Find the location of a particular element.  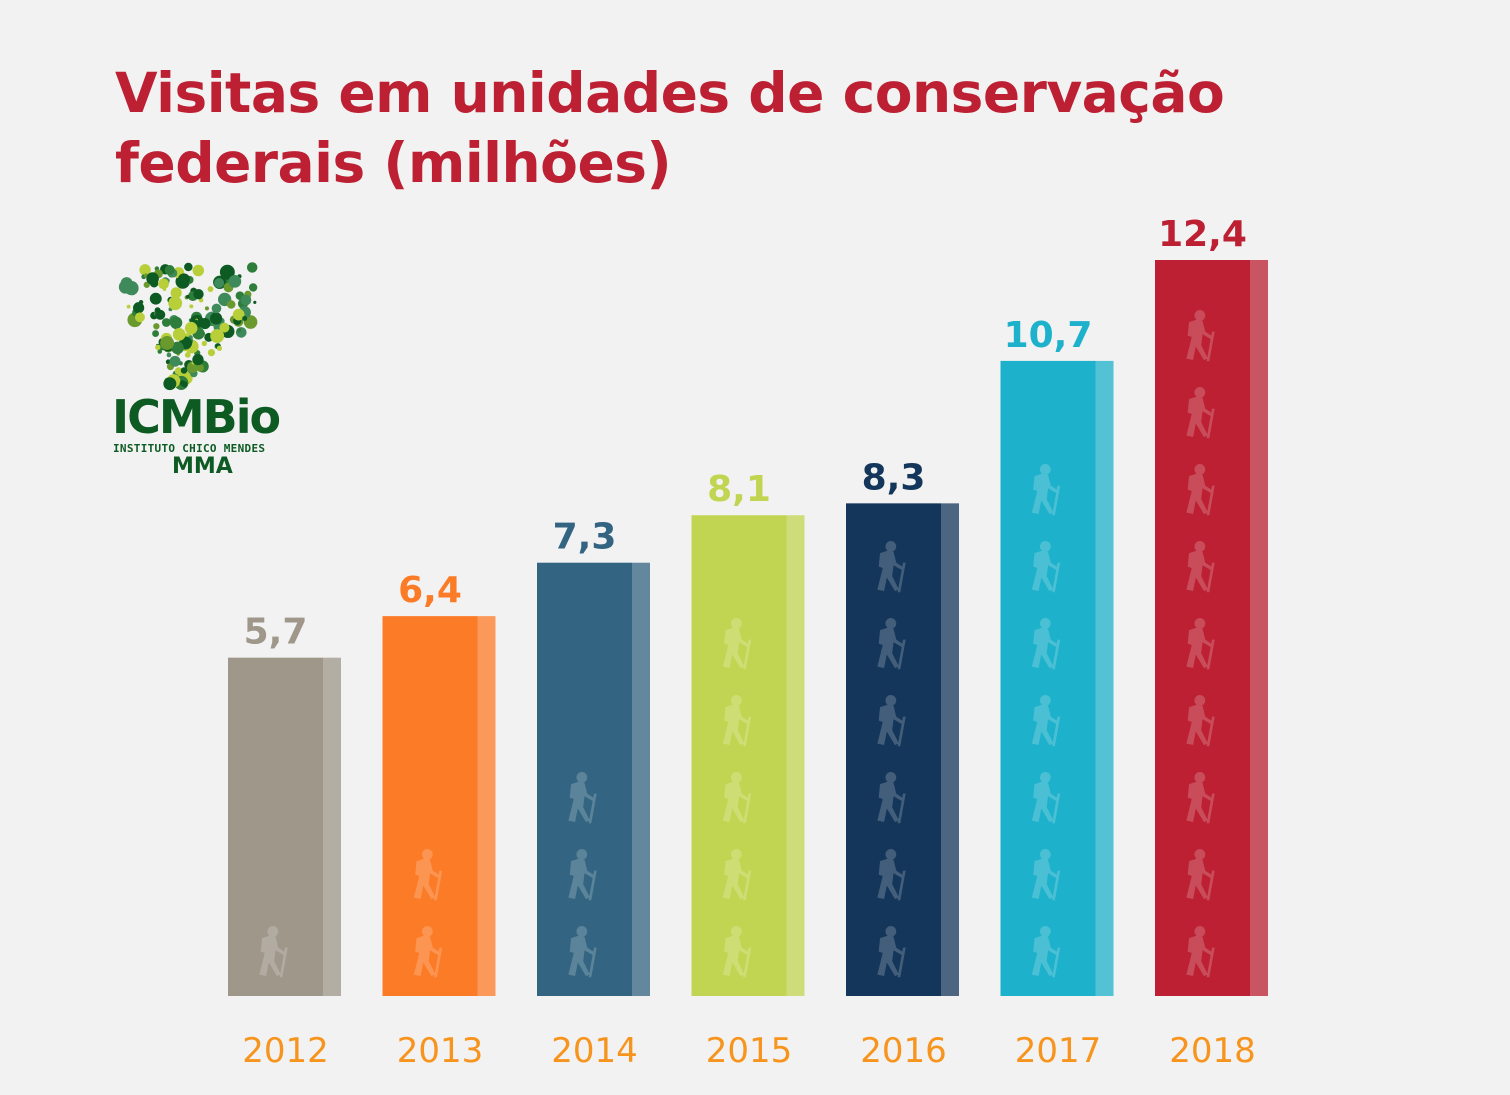

x-tick-label-2012: 2012 is located at coordinates (285, 1051).